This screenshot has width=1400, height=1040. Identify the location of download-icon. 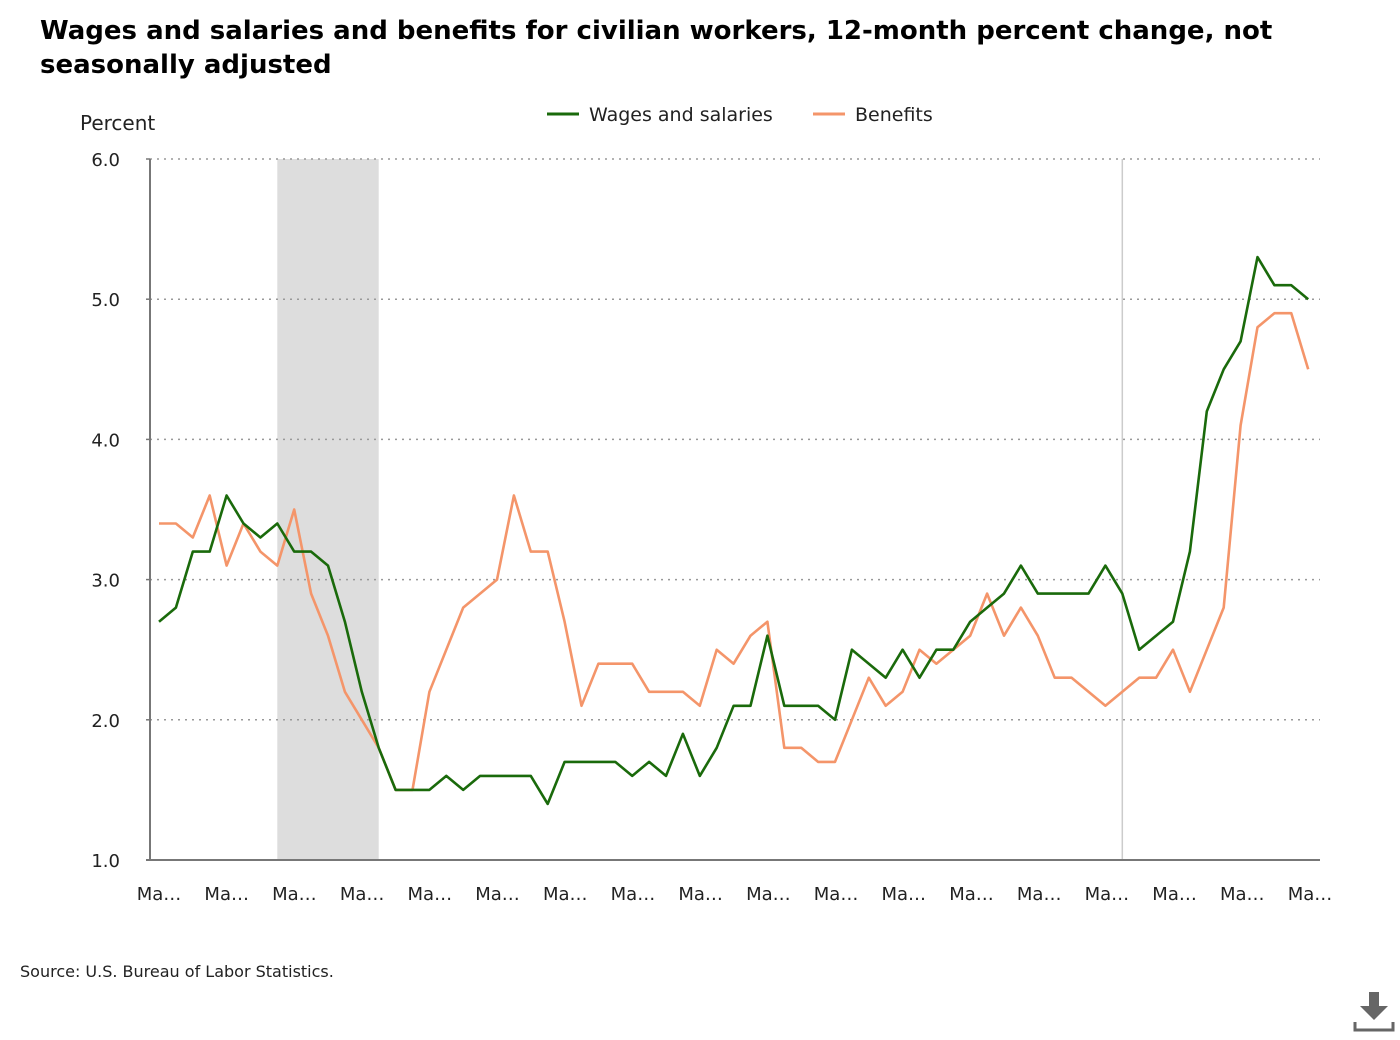
(1374, 1012).